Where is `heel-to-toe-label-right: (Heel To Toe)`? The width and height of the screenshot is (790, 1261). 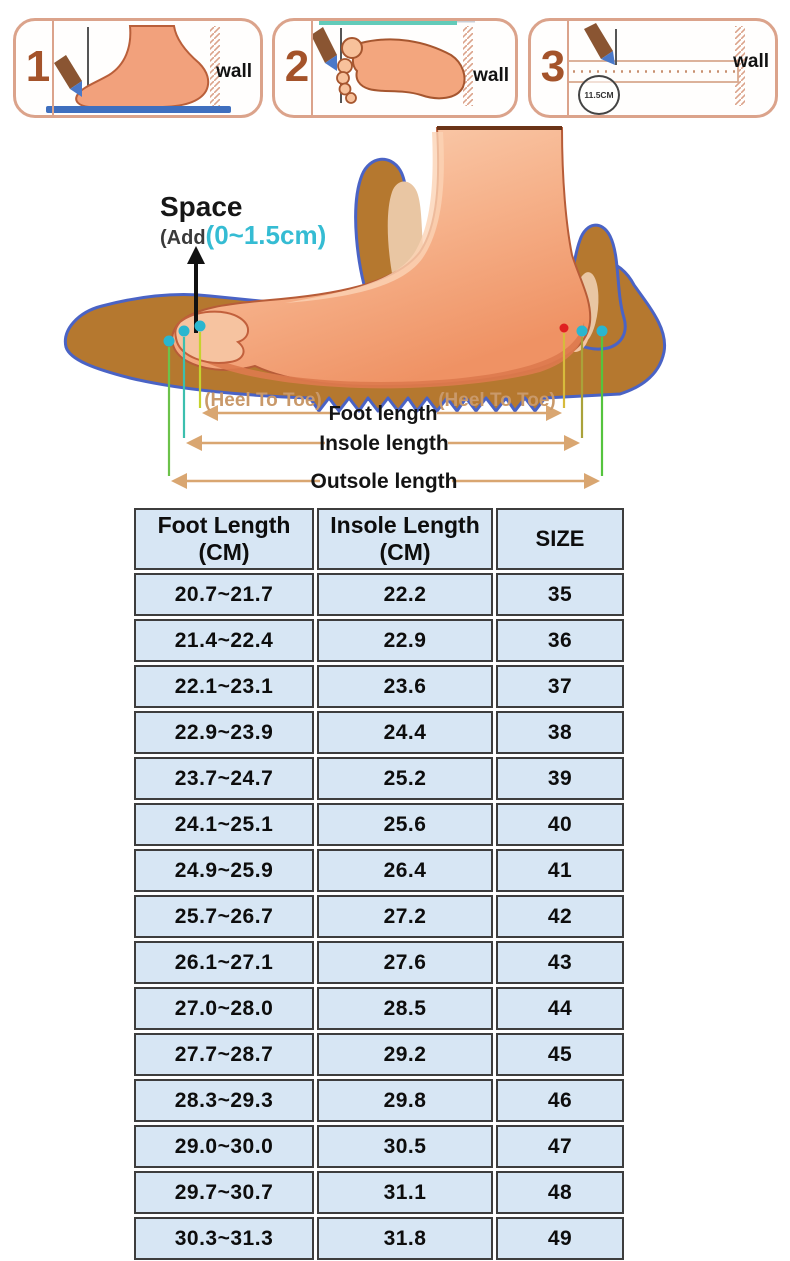
heel-to-toe-label-right: (Heel To Toe) is located at coordinates (497, 400).